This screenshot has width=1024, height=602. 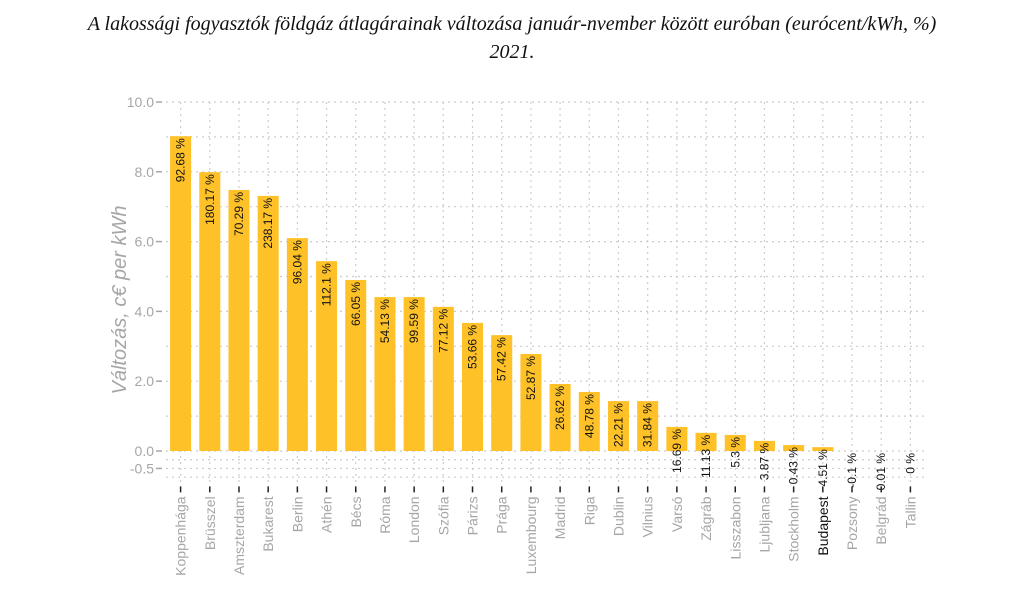 What do you see at coordinates (140, 102) in the screenshot?
I see `y-tick-label: 10.0` at bounding box center [140, 102].